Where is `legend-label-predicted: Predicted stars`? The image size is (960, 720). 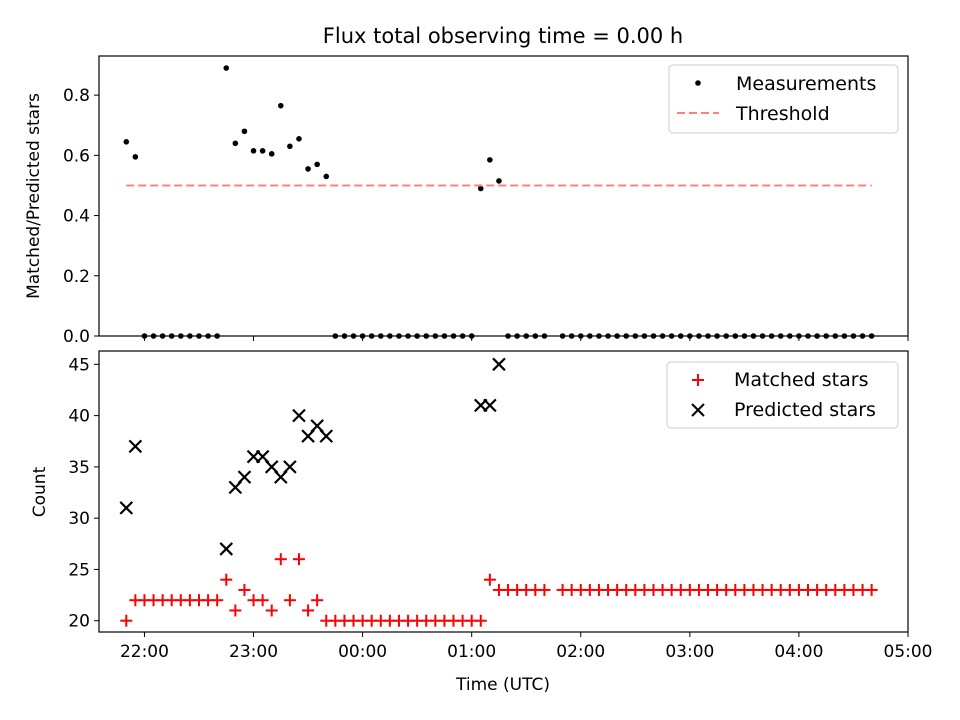
legend-label-predicted: Predicted stars is located at coordinates (805, 410).